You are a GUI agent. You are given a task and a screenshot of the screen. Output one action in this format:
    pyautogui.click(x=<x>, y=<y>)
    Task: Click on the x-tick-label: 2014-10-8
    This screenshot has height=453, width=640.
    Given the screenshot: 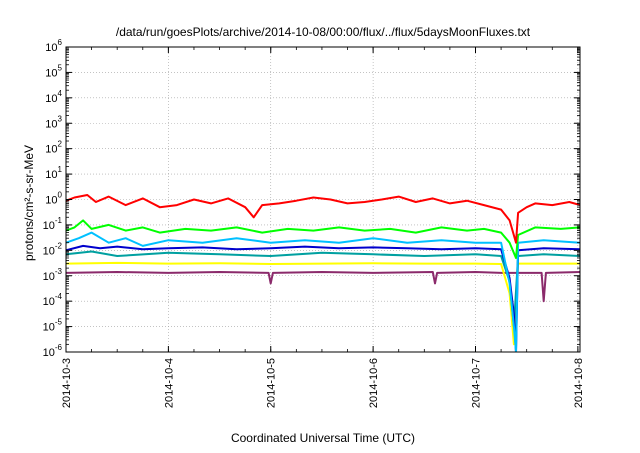 What is the action you would take?
    pyautogui.click(x=579, y=383)
    